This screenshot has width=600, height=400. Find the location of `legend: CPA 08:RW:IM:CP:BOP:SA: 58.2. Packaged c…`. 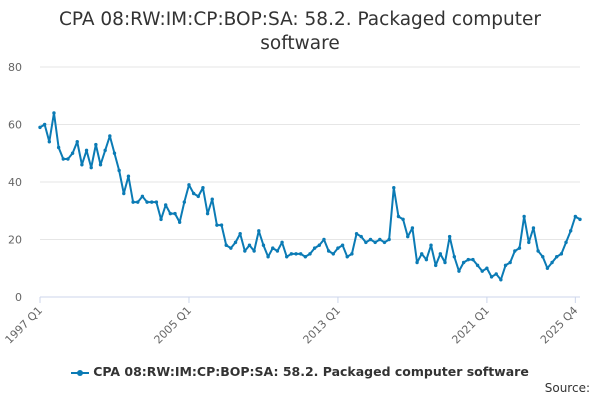

legend: CPA 08:RW:IM:CP:BOP:SA: 58.2. Packaged c… is located at coordinates (300, 371).